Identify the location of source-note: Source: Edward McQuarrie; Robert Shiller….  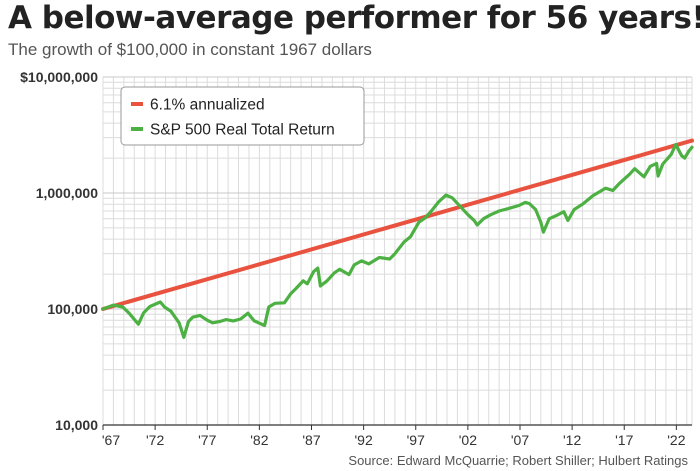
(518, 460).